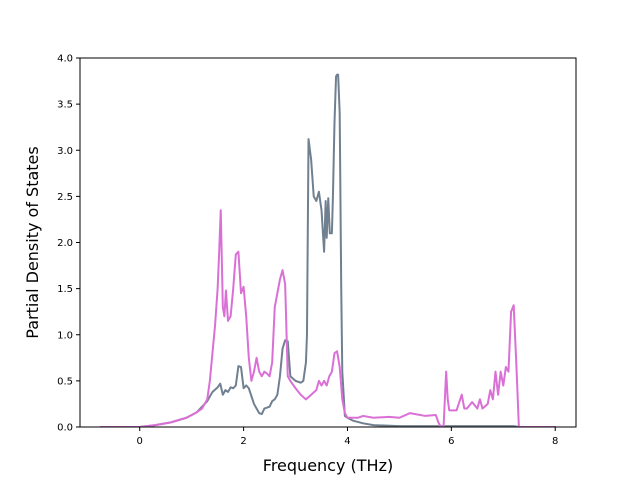 Image resolution: width=640 pixels, height=480 pixels. What do you see at coordinates (65, 59) in the screenshot?
I see `y-tick-label: 4.0` at bounding box center [65, 59].